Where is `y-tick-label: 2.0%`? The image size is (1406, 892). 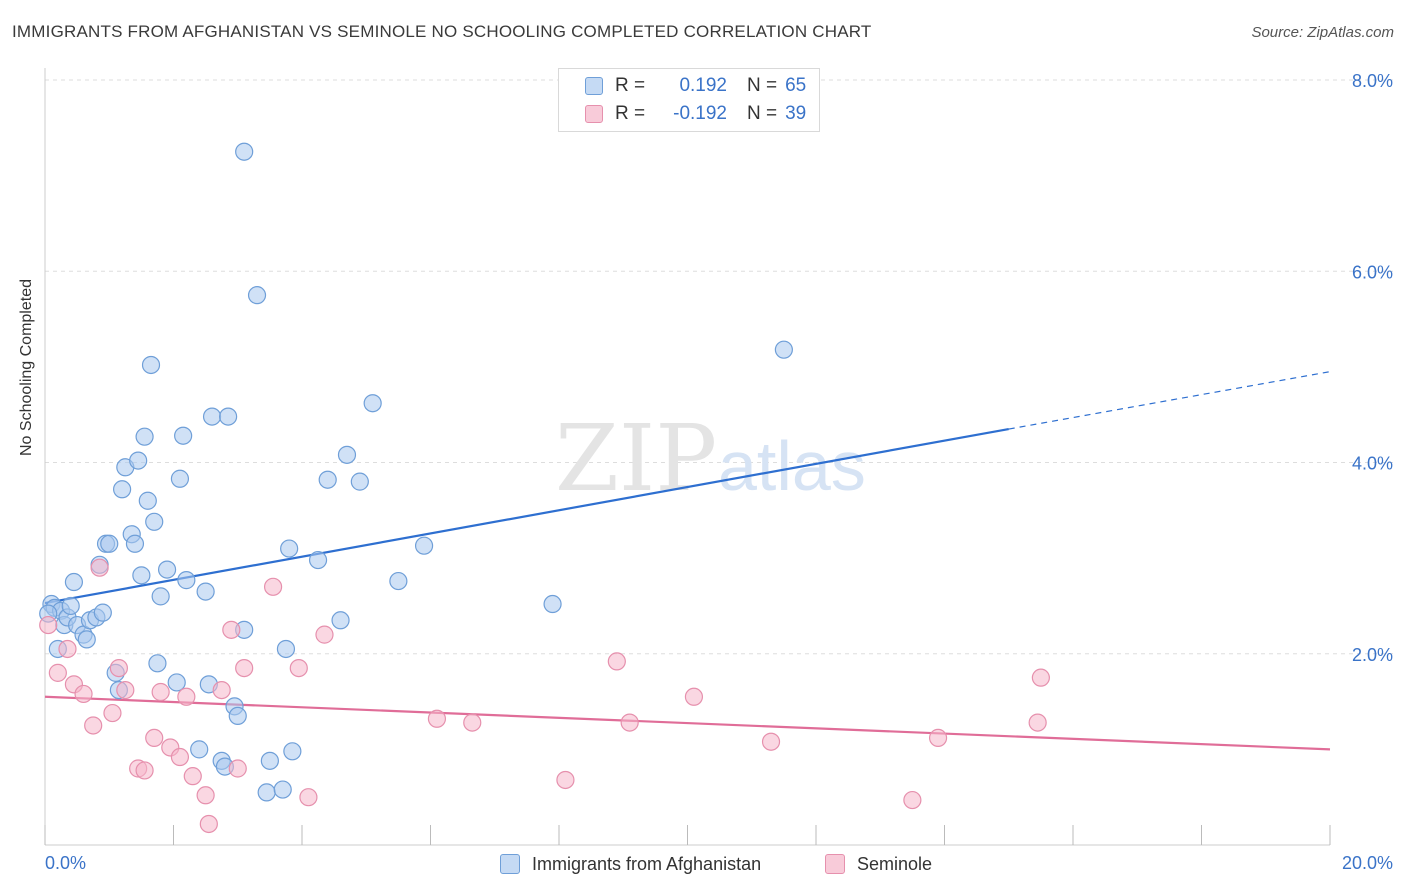 y-tick-label: 2.0% is located at coordinates (1372, 655).